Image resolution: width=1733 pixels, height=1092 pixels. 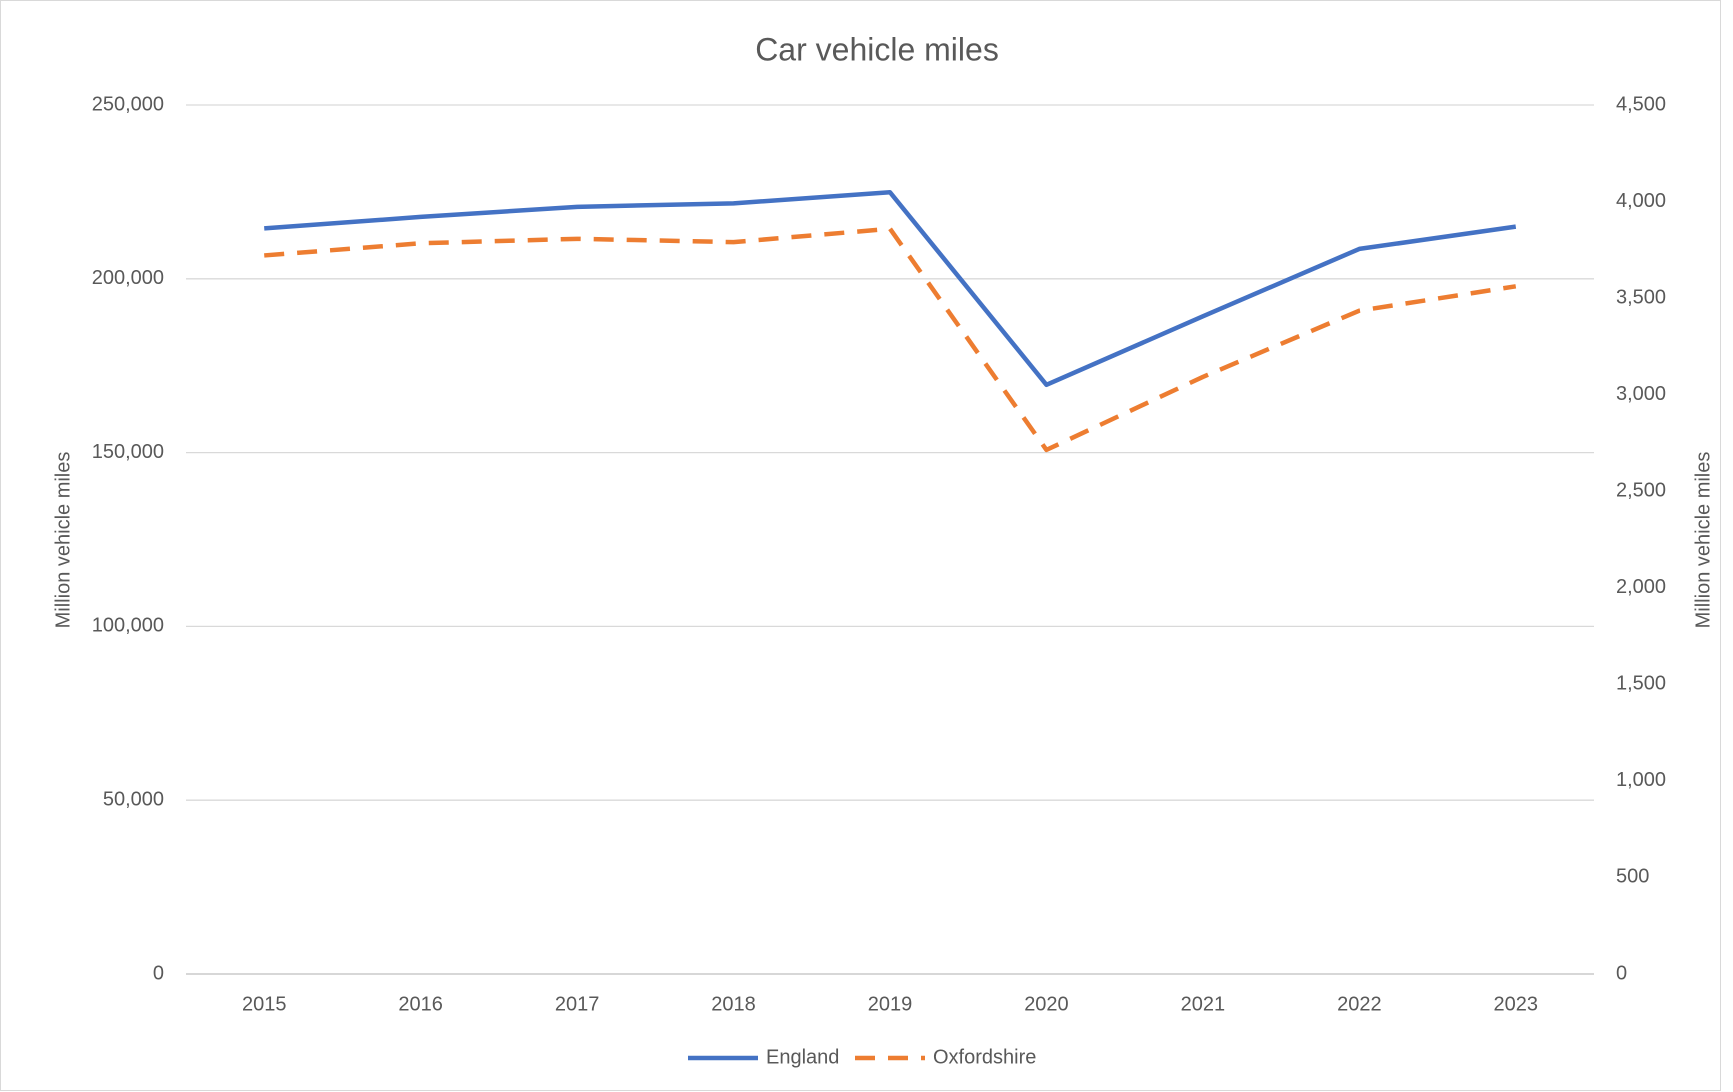 I want to click on y-tick-label: 150,000, so click(x=128, y=452).